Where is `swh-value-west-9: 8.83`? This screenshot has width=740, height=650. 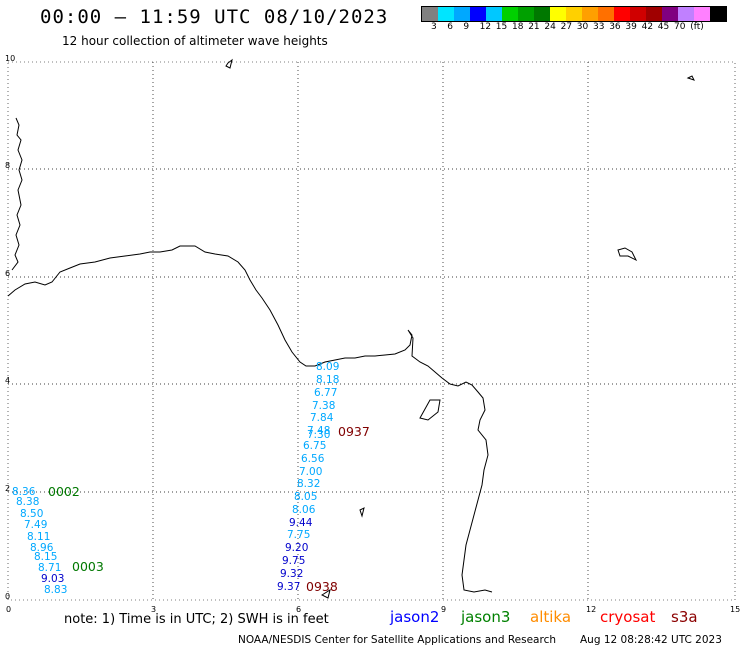 swh-value-west-9: 8.83 is located at coordinates (55, 590).